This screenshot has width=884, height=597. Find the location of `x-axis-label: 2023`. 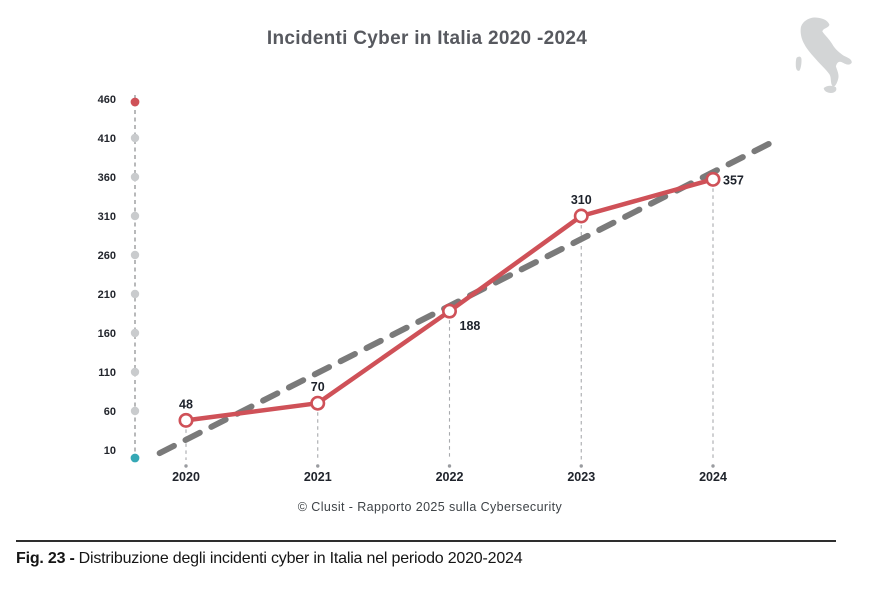

x-axis-label: 2023 is located at coordinates (581, 477).